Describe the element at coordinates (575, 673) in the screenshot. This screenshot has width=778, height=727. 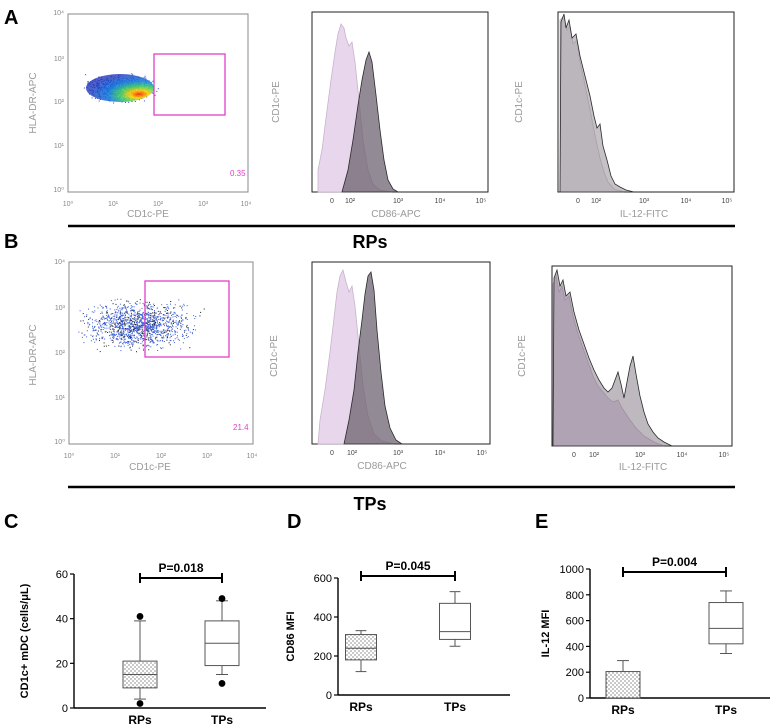
I see `y-tick-label: 200` at that location.